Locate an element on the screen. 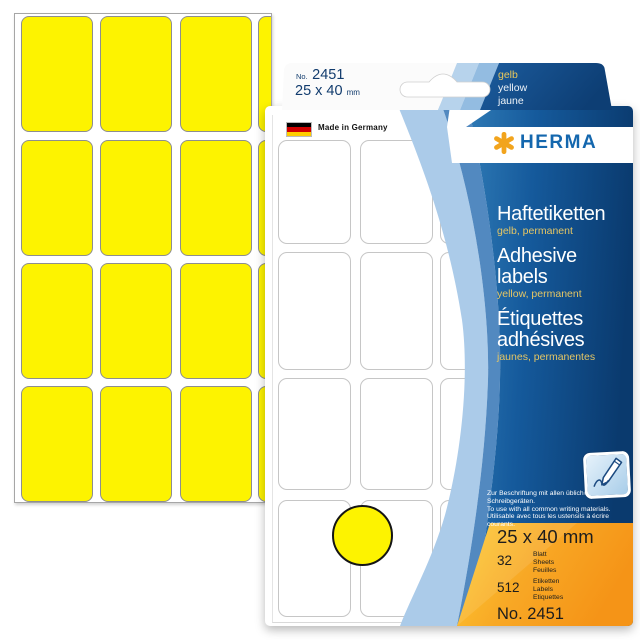  spec-label-unit-en: Labels is located at coordinates (543, 590).